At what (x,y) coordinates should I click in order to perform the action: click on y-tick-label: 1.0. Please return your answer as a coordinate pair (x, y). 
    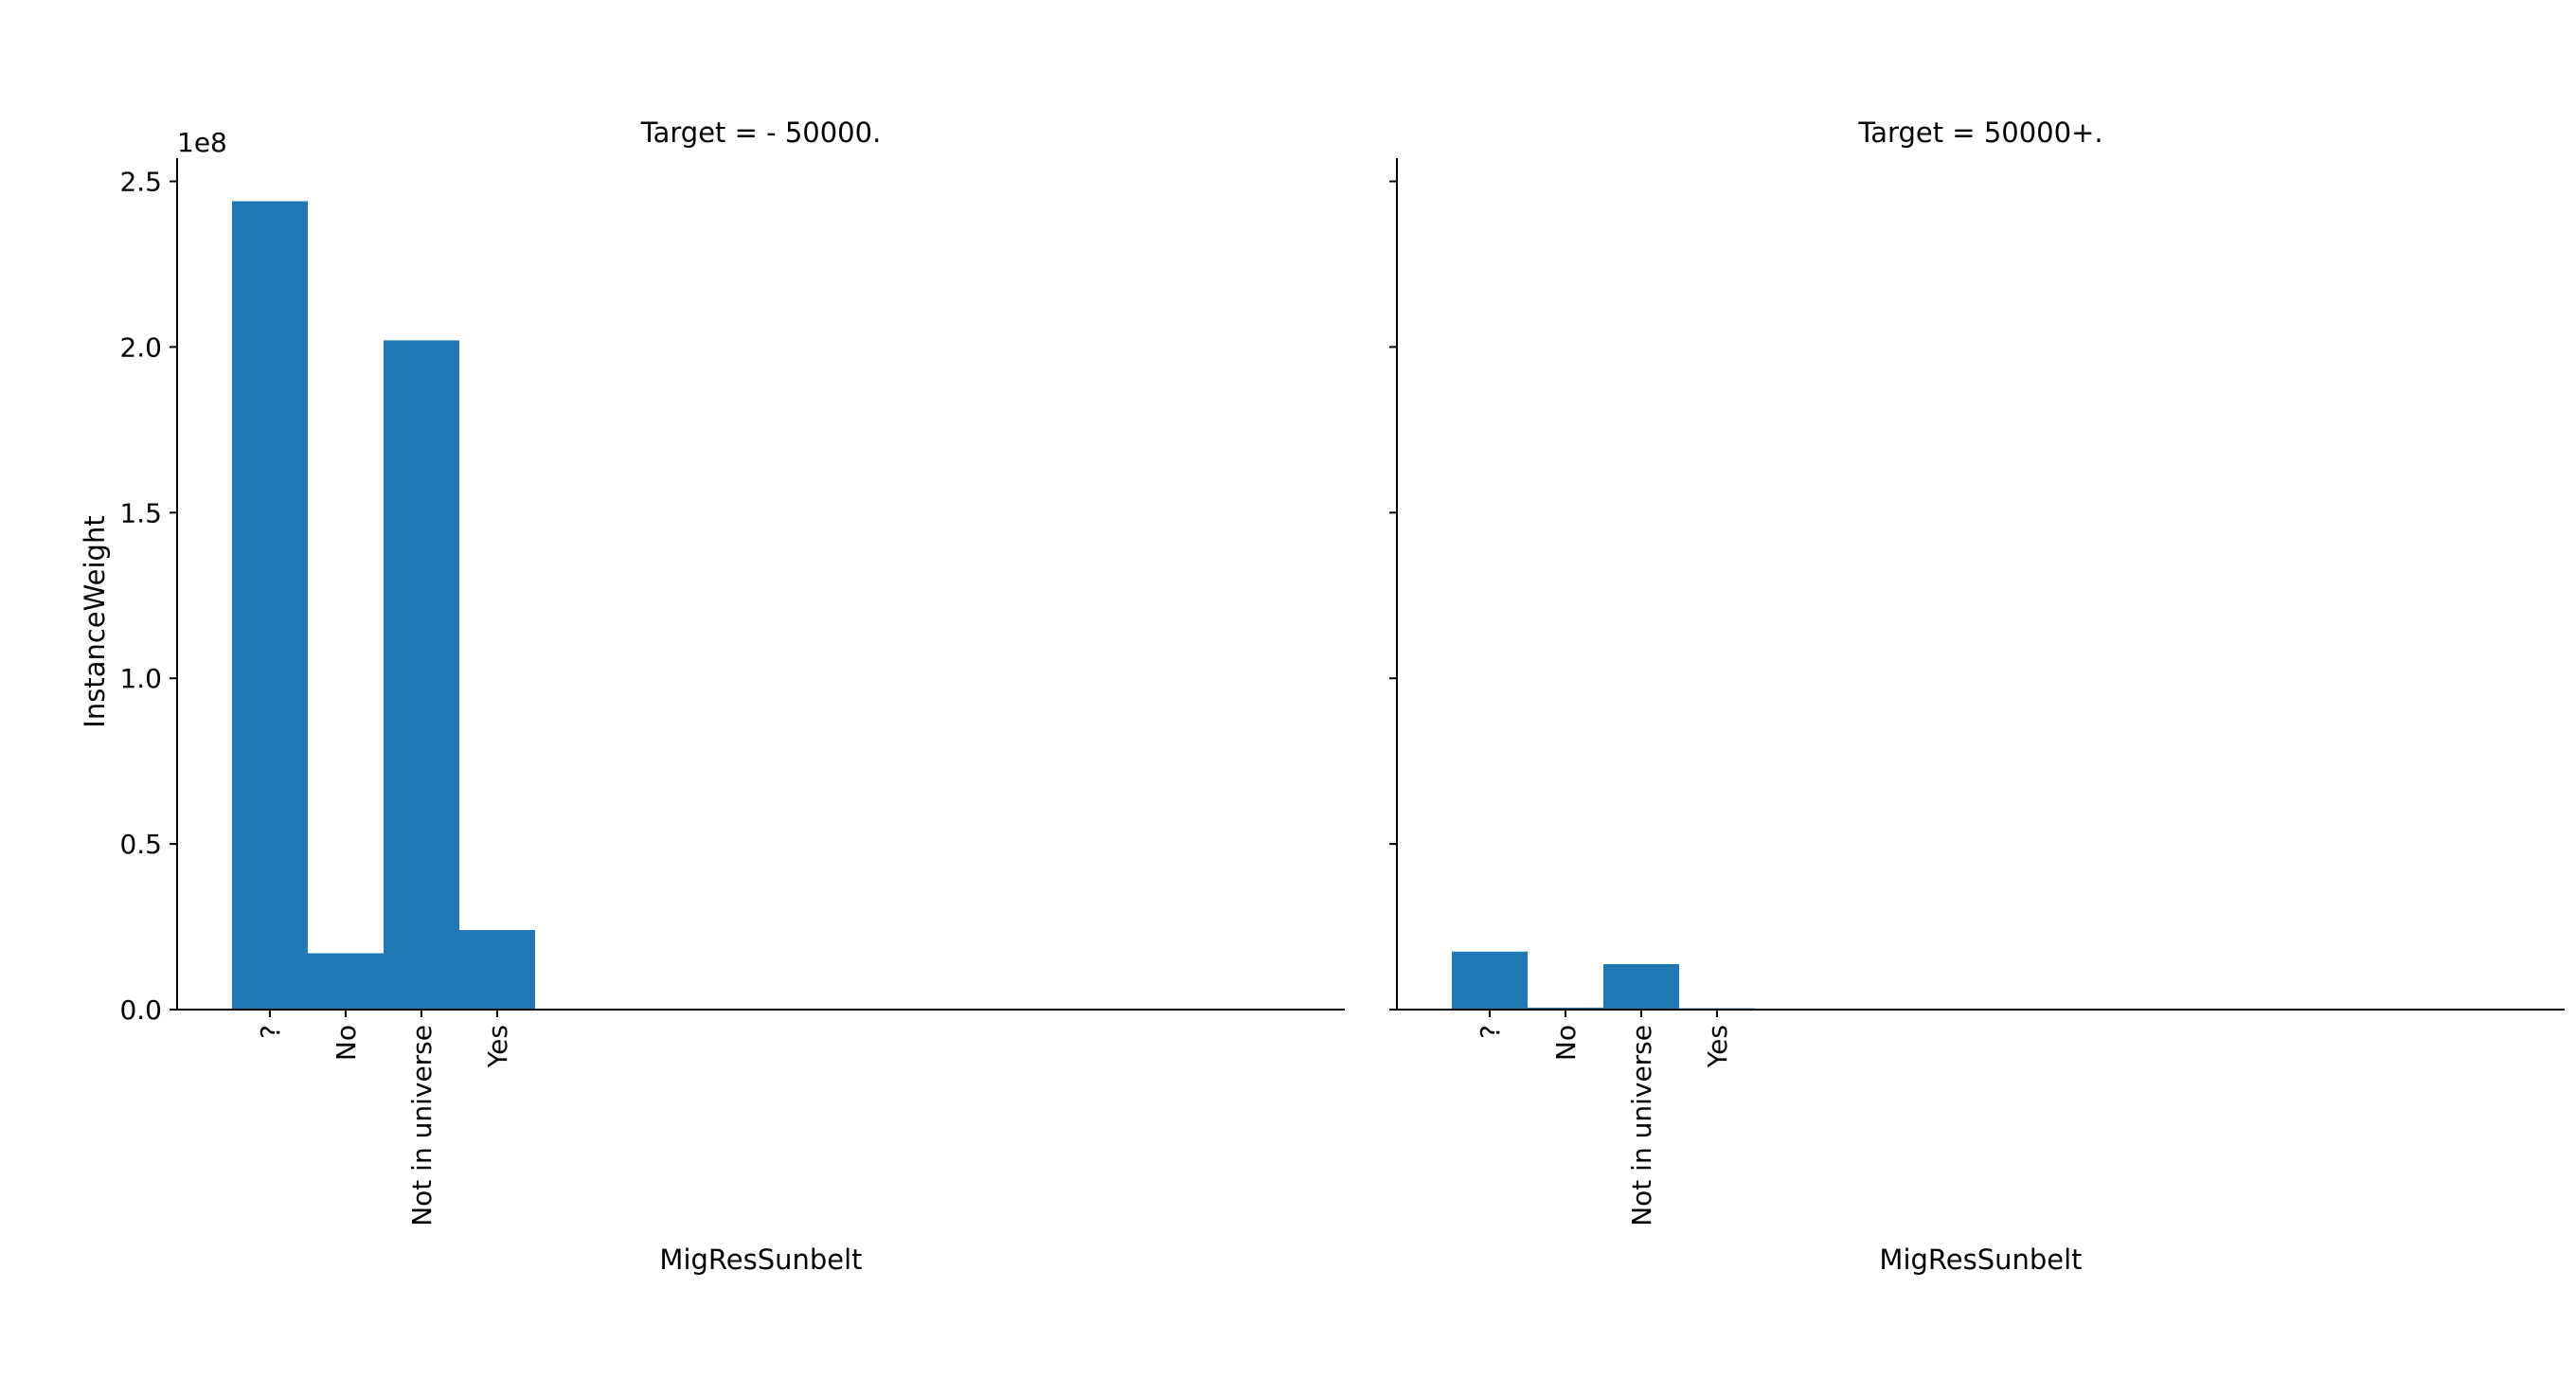
    Looking at the image, I should click on (140, 678).